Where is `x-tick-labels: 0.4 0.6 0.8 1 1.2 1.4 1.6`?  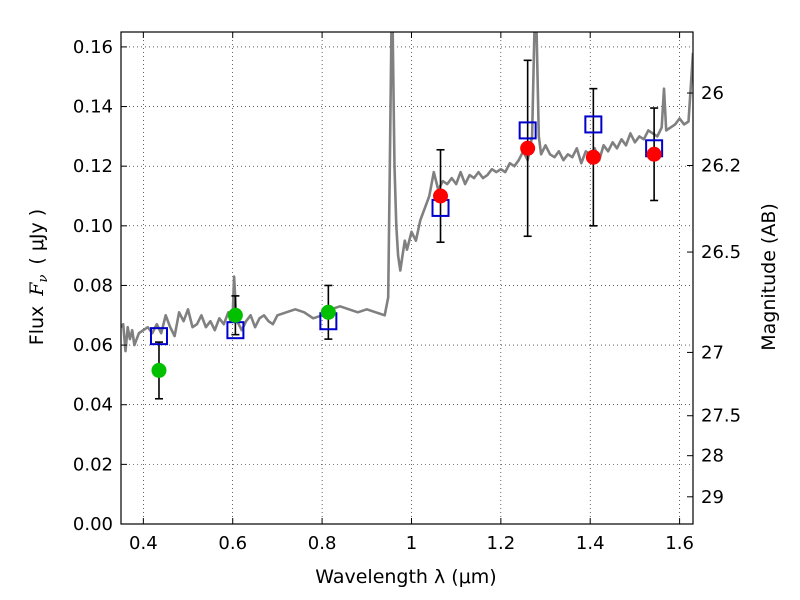
x-tick-labels: 0.4 0.6 0.8 1 1.2 1.4 1.6 is located at coordinates (411, 543).